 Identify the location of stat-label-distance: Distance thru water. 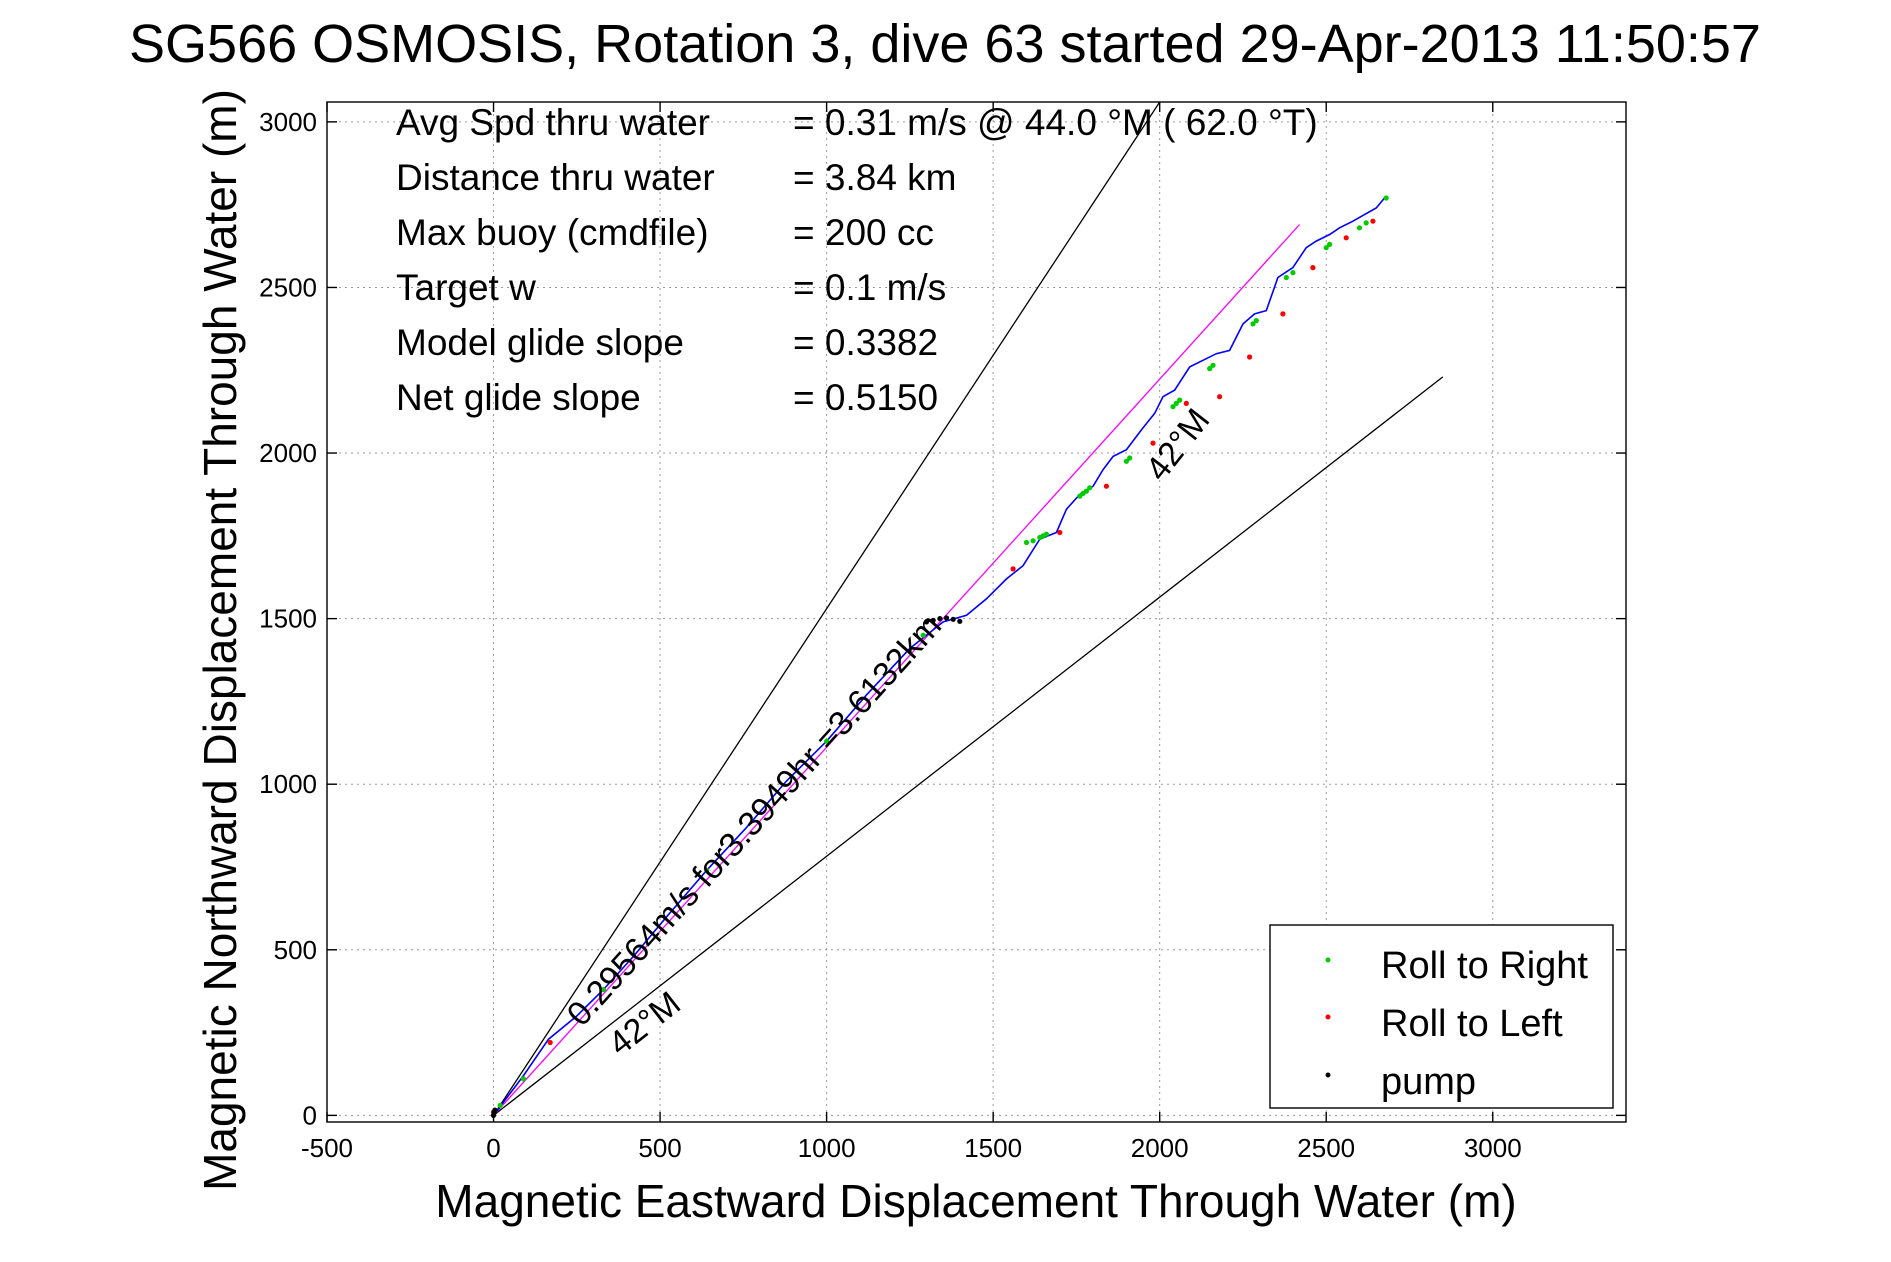
(555, 177).